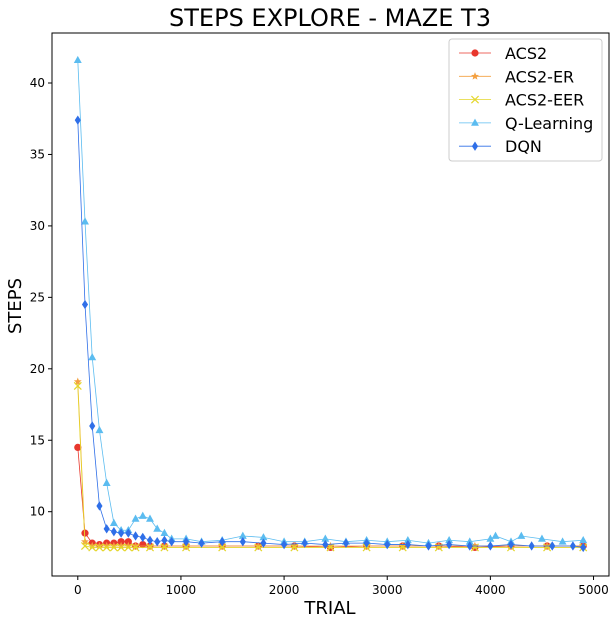 The width and height of the screenshot is (616, 625). I want to click on legend-label-q-learning: Q-Learning, so click(549, 123).